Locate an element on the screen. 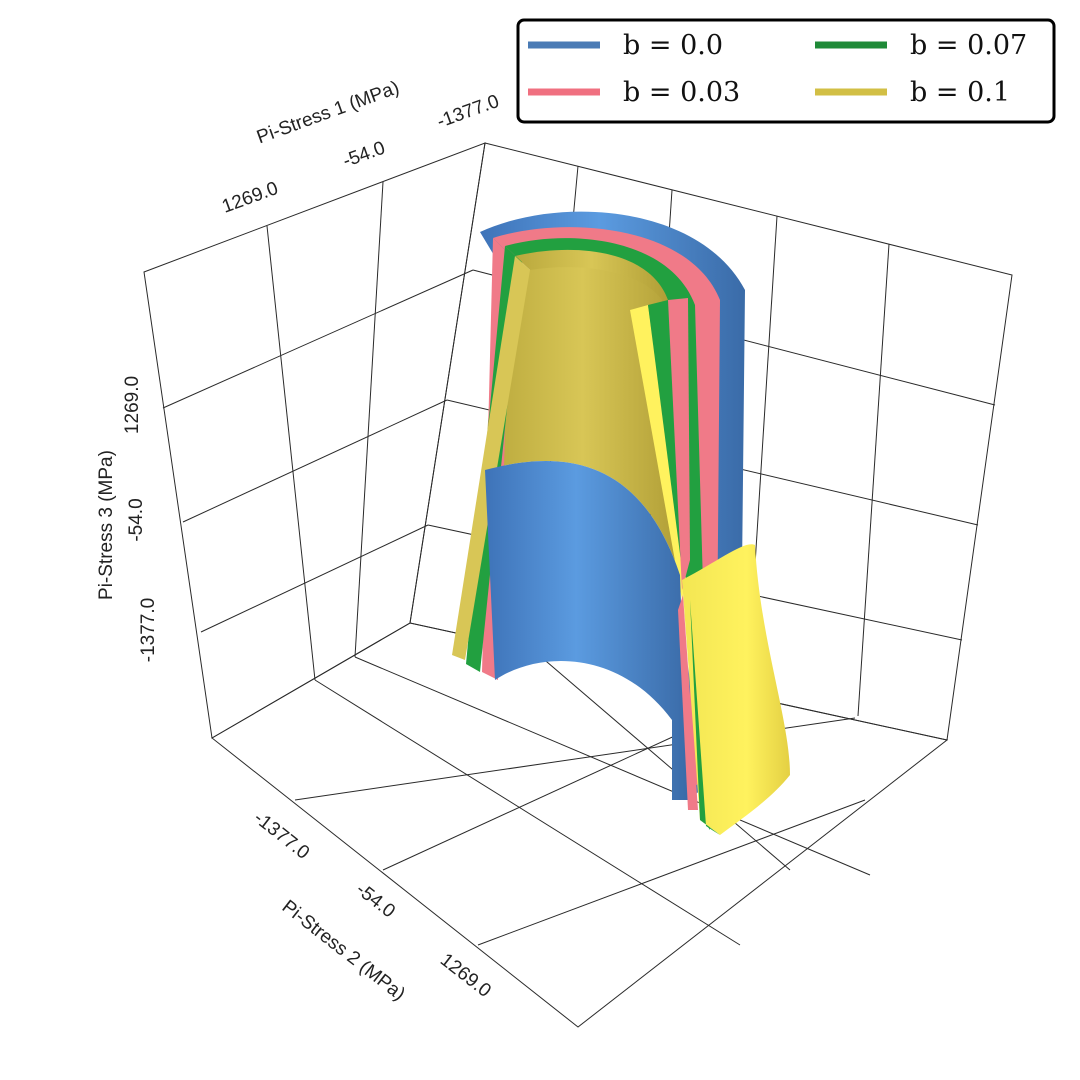  surface-b-0.1-left is located at coordinates (491, 458).